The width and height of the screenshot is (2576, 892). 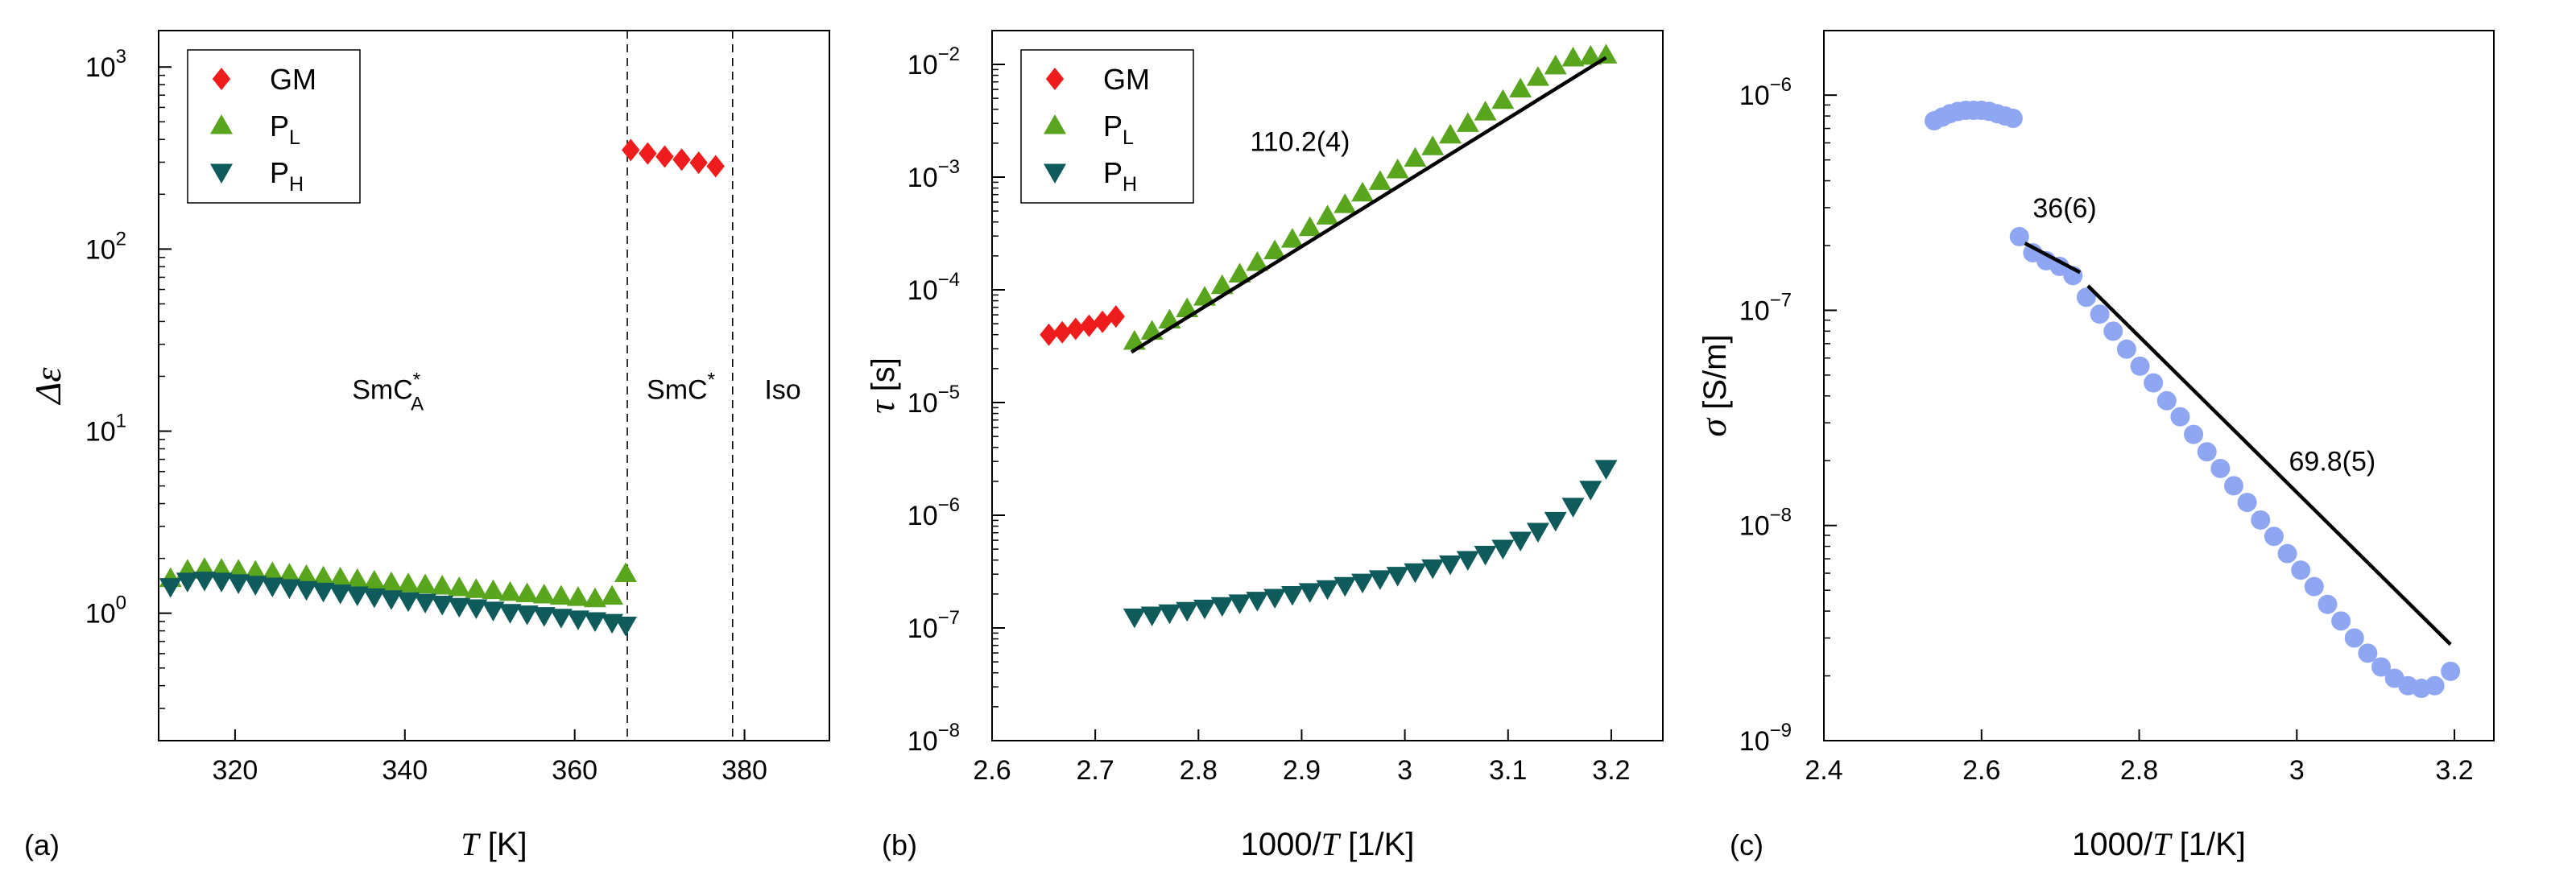 What do you see at coordinates (1083, 325) in the screenshot?
I see `series-GM` at bounding box center [1083, 325].